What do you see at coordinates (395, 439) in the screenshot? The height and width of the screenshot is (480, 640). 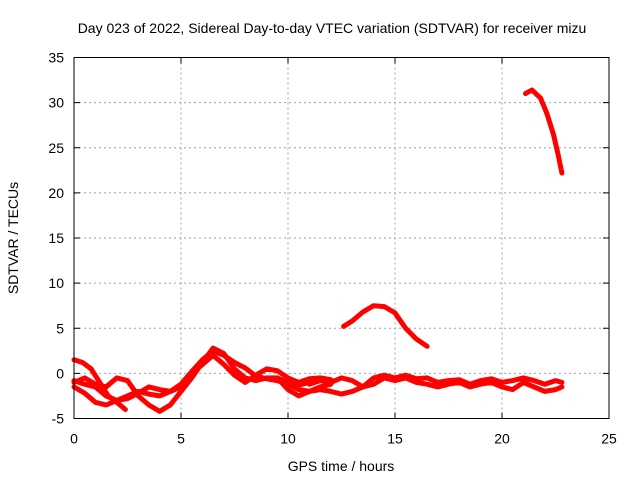 I see `x-tick-label: 15` at bounding box center [395, 439].